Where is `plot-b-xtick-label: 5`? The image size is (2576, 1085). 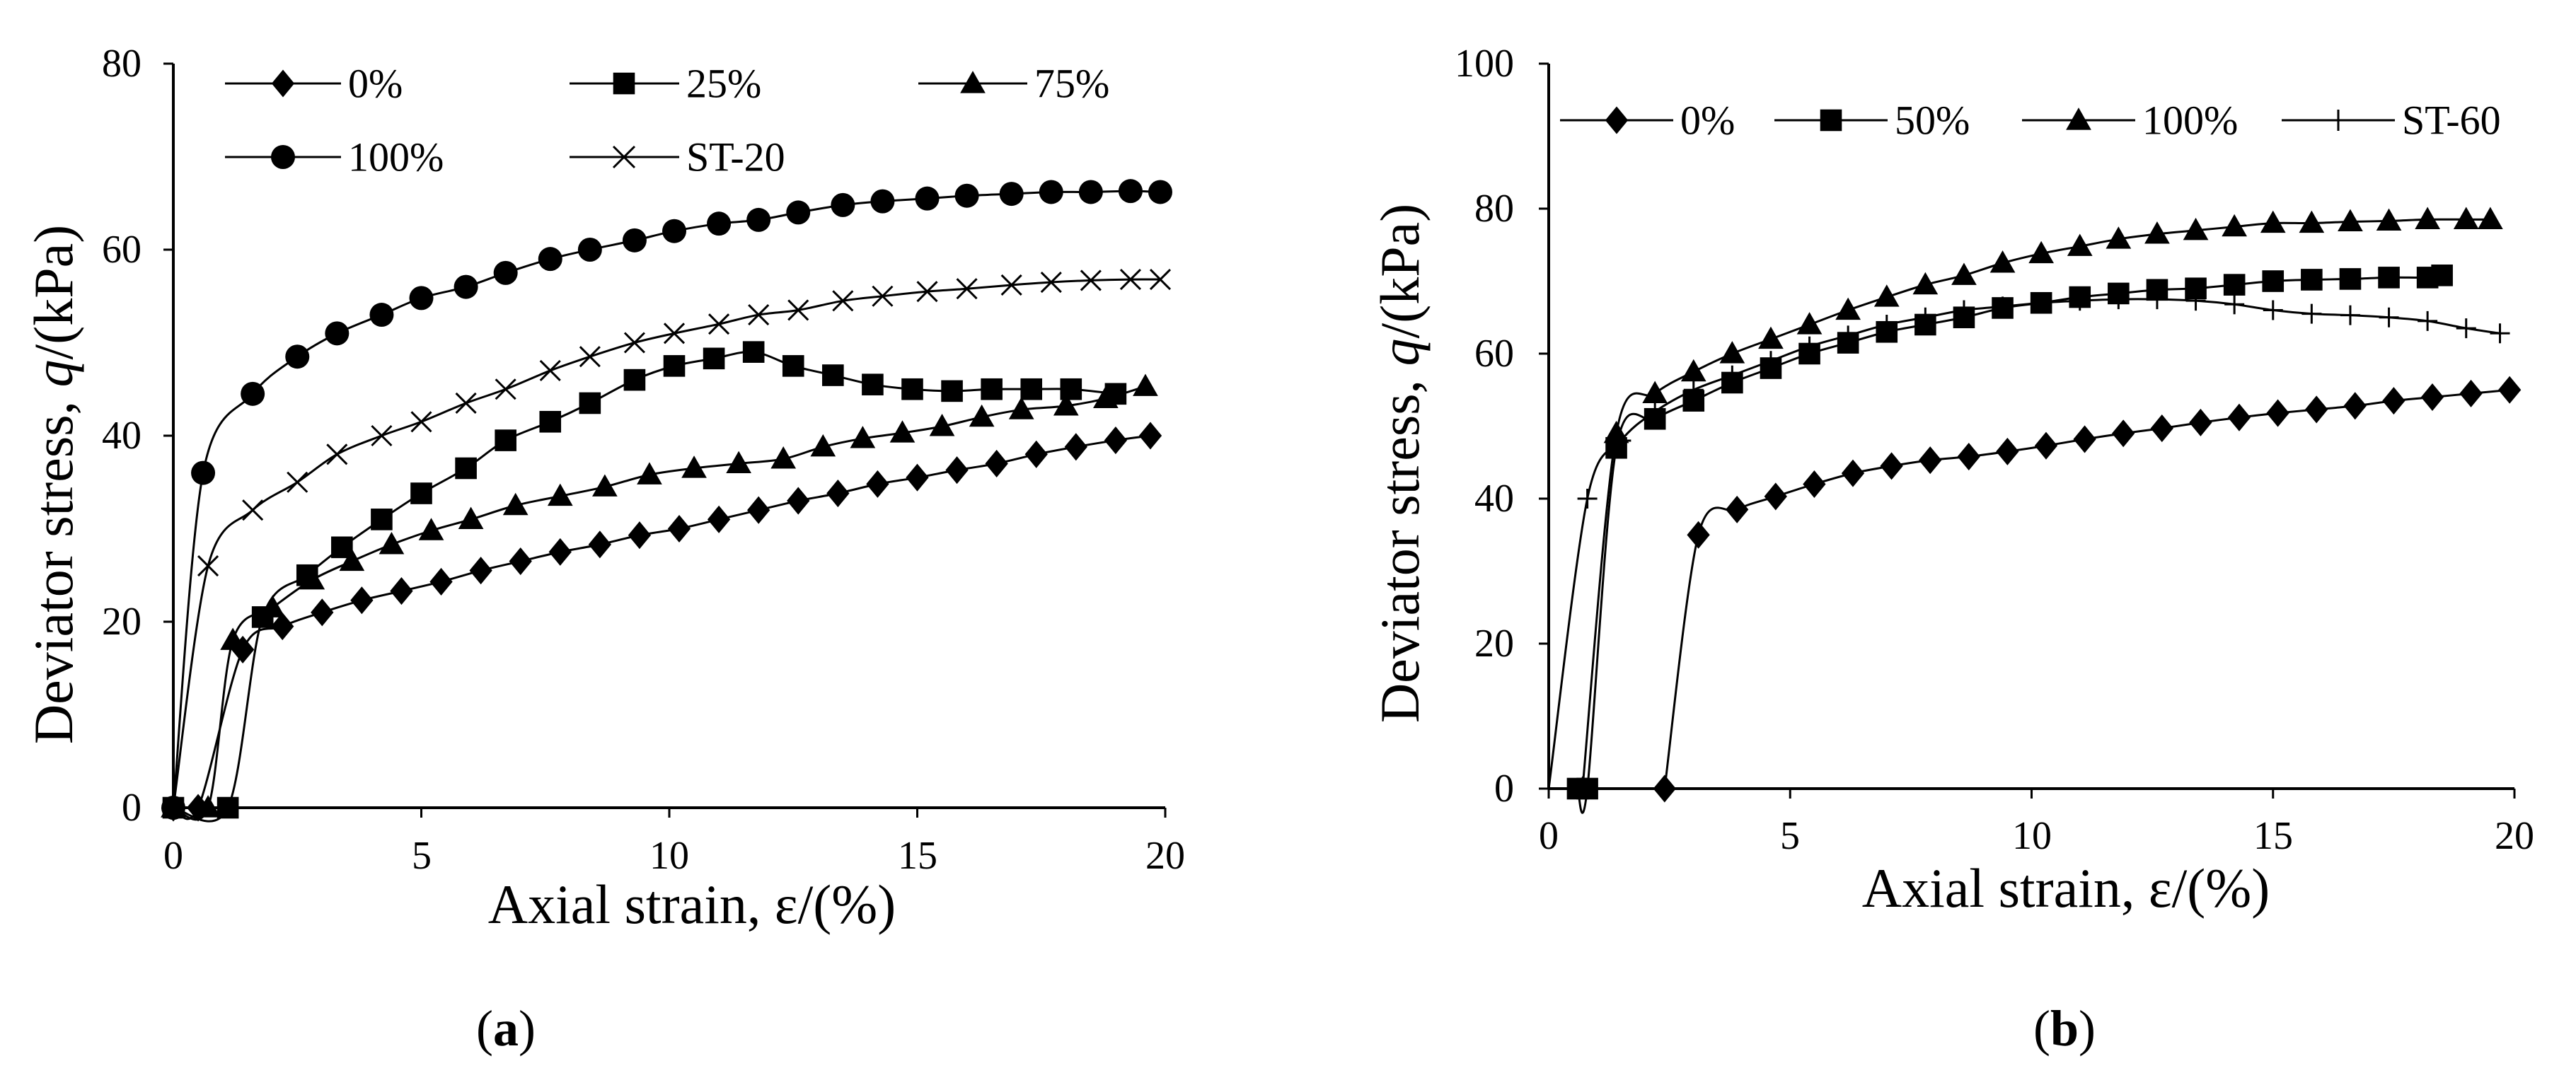
plot-b-xtick-label: 5 is located at coordinates (1790, 836).